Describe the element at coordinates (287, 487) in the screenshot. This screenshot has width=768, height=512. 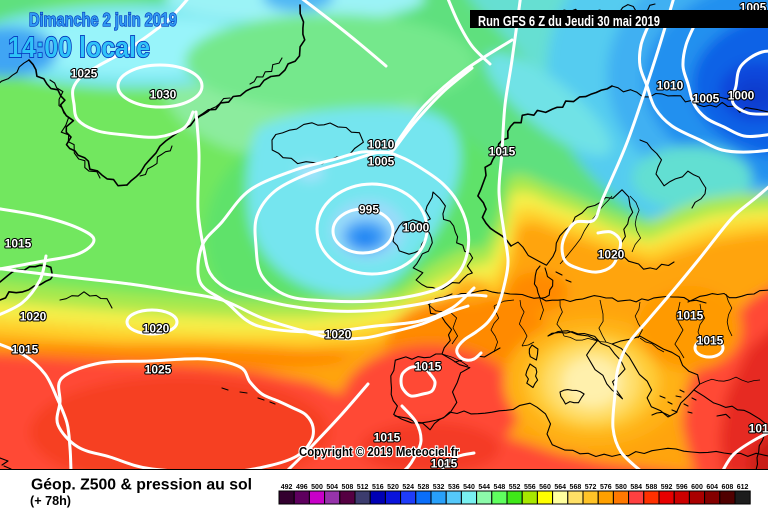
I see `svg-text: 492` at that location.